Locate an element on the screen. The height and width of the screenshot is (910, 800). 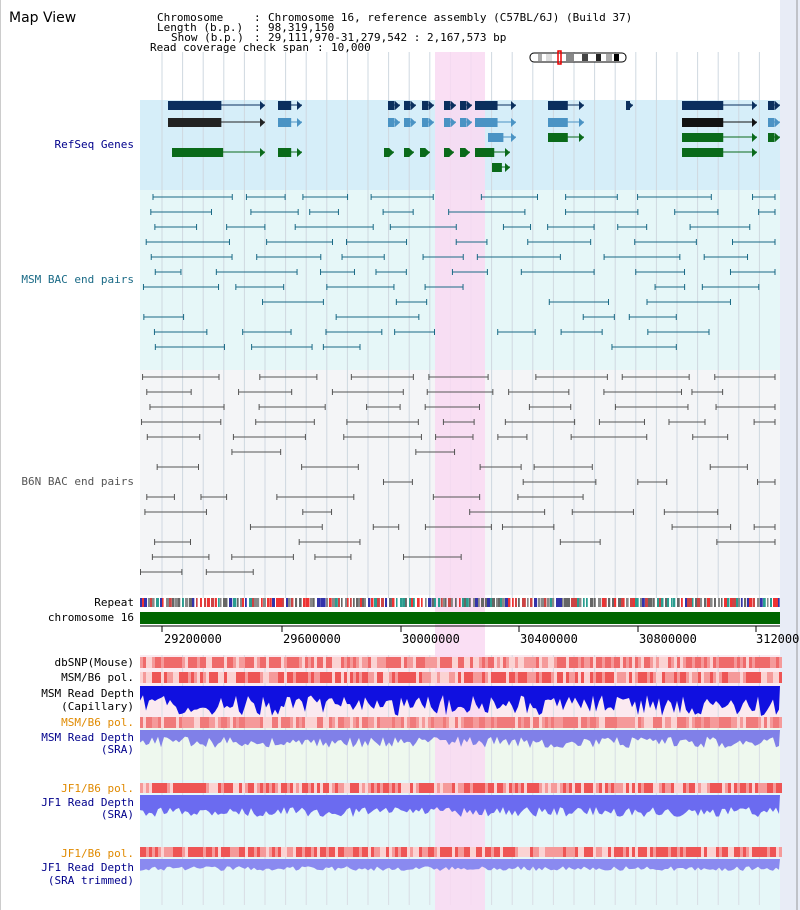
gene-strand is located at coordinates (431, 105).